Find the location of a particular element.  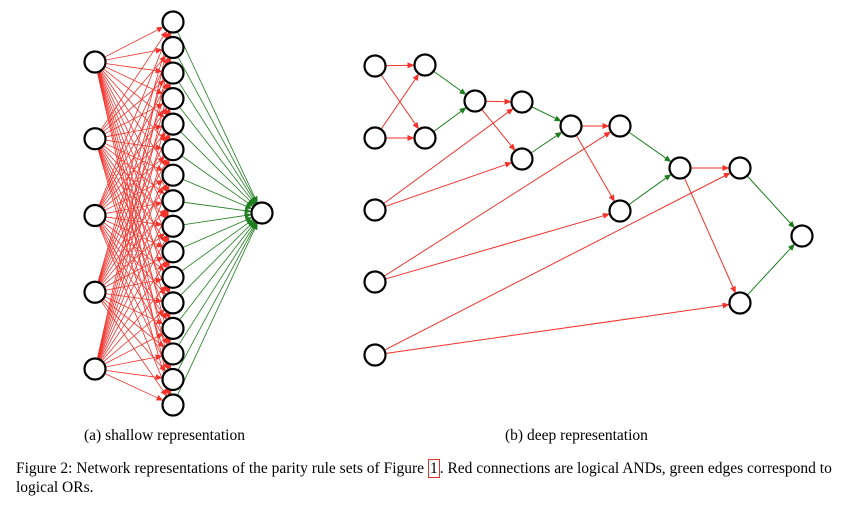

or-edge-h4-out is located at coordinates (217, 155).